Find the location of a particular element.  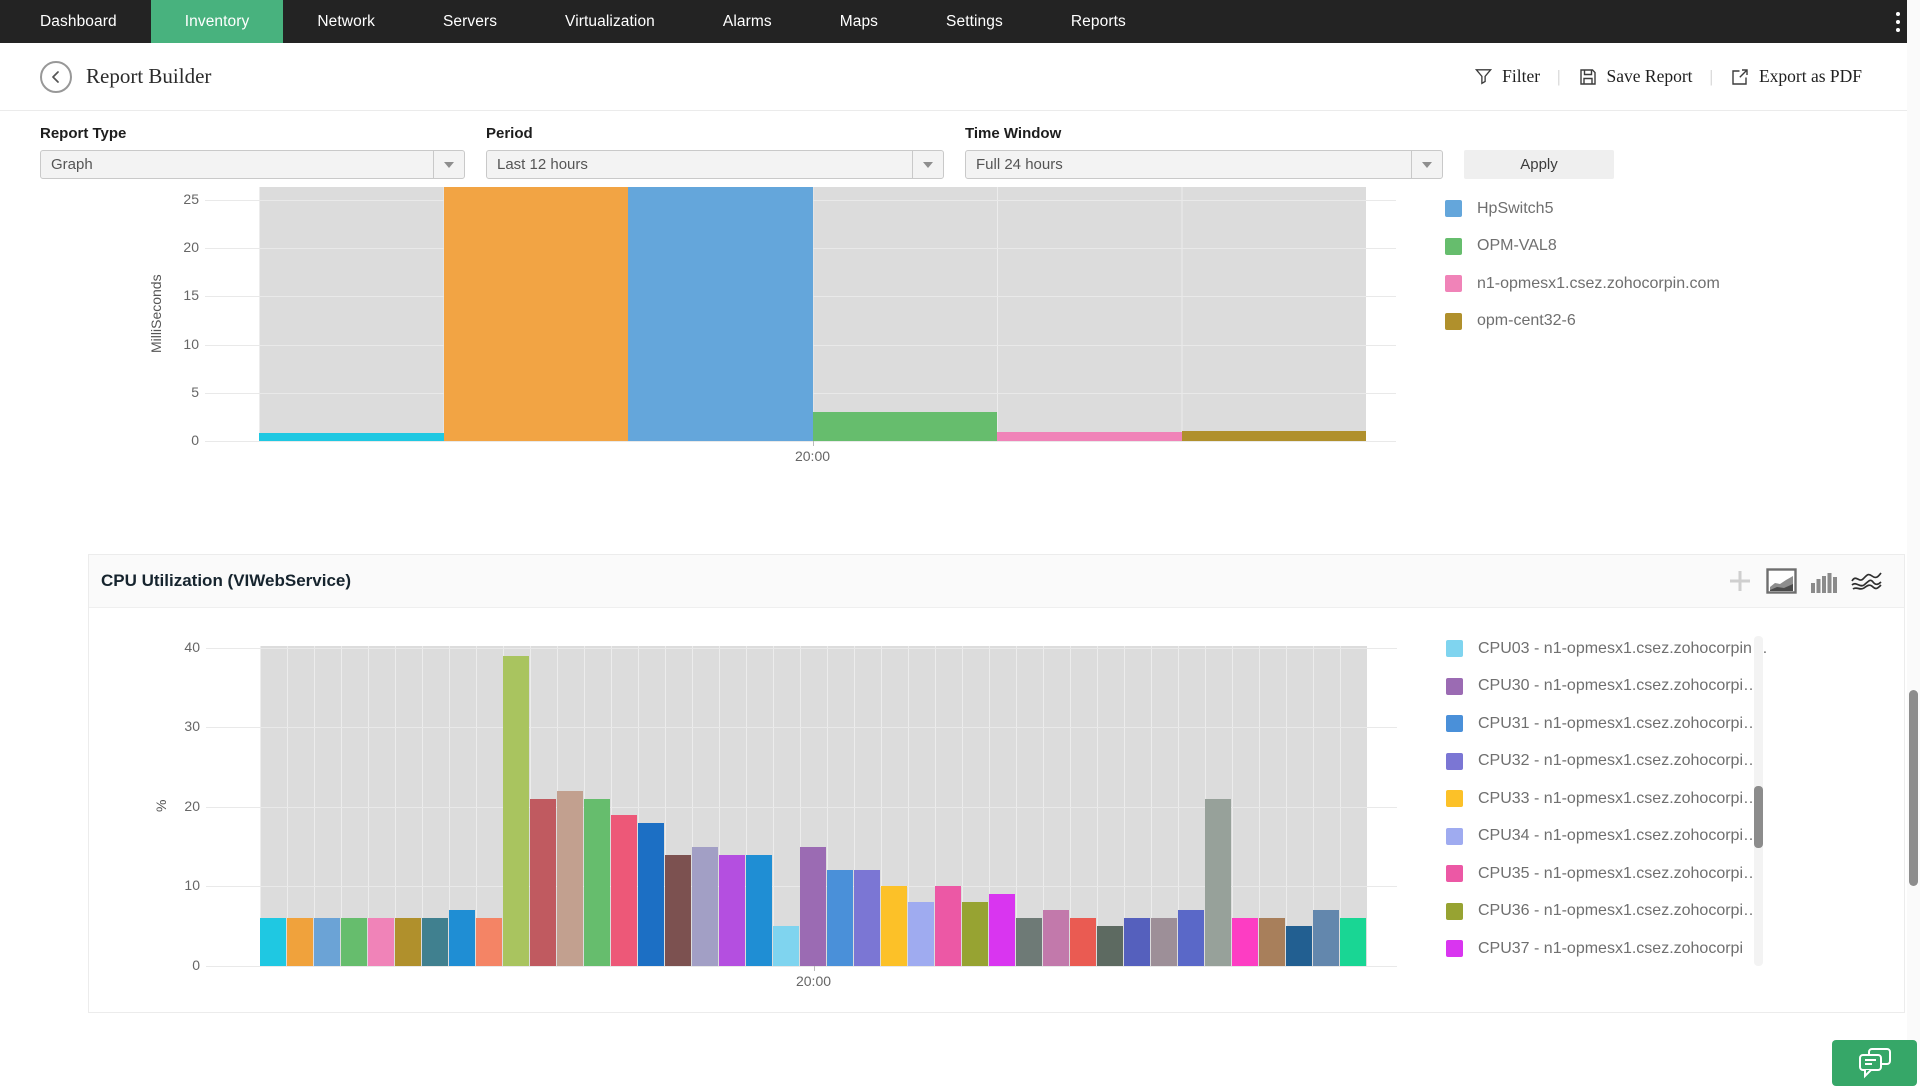

export-as-pdf-button: Export as PDF is located at coordinates (1796, 76).